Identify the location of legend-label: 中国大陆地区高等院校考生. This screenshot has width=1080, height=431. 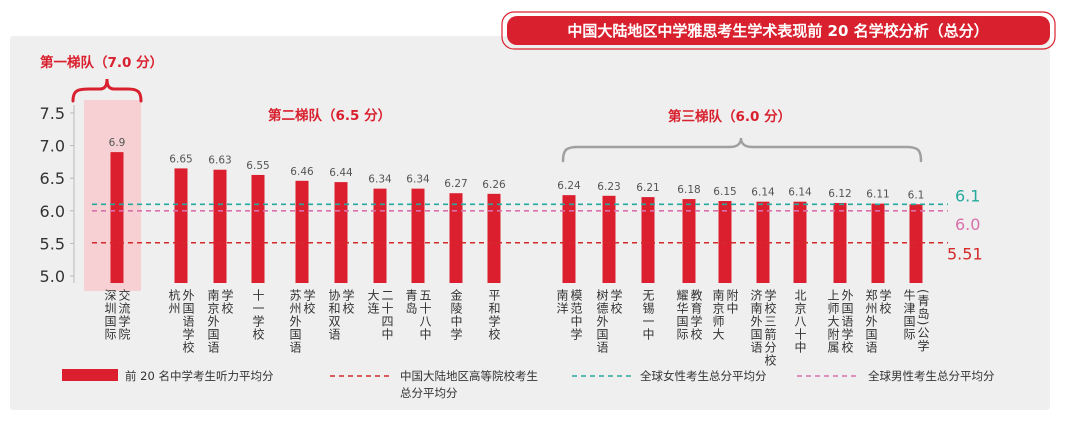
(469, 376).